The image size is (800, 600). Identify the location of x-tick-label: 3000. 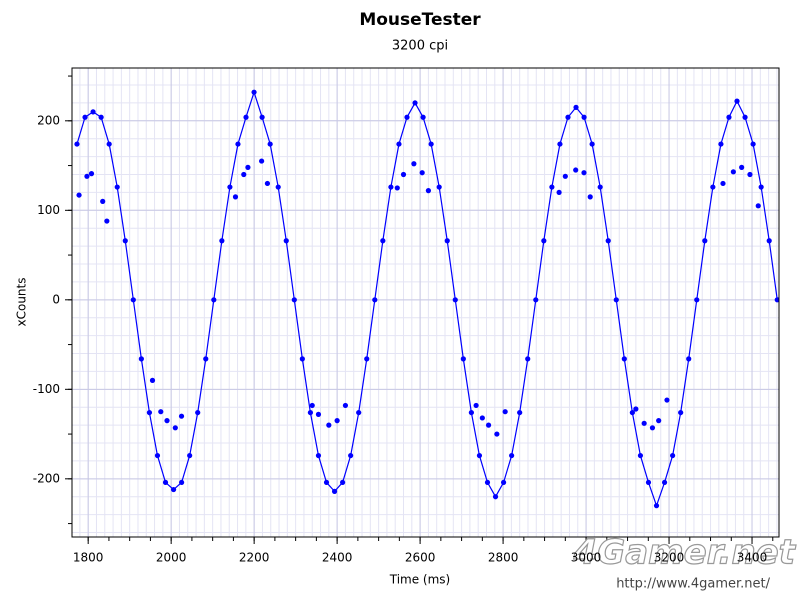
(586, 558).